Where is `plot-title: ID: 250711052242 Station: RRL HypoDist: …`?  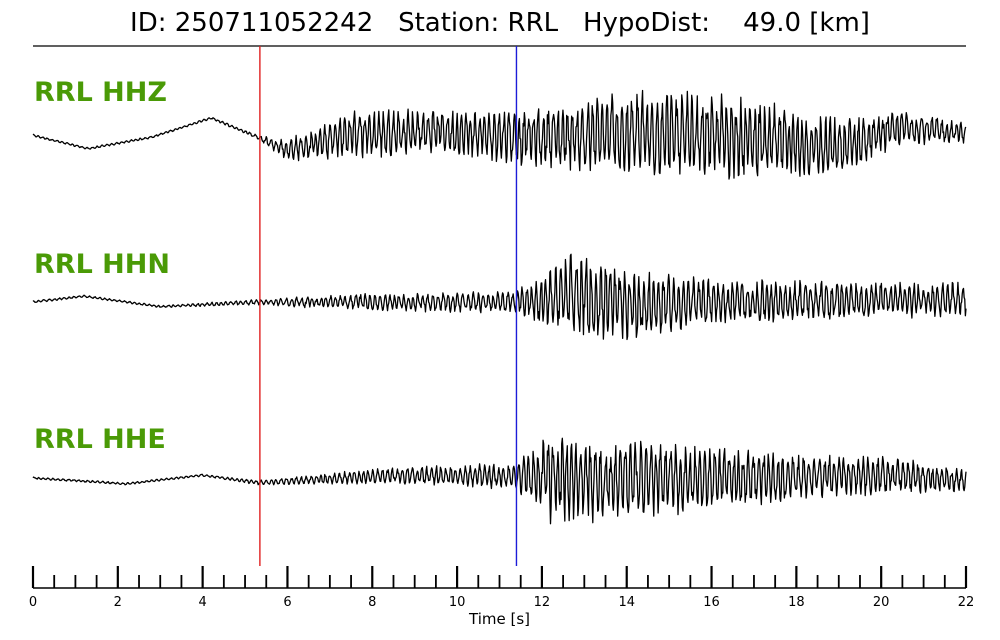
plot-title: ID: 250711052242 Station: RRL HypoDist: … is located at coordinates (500, 23).